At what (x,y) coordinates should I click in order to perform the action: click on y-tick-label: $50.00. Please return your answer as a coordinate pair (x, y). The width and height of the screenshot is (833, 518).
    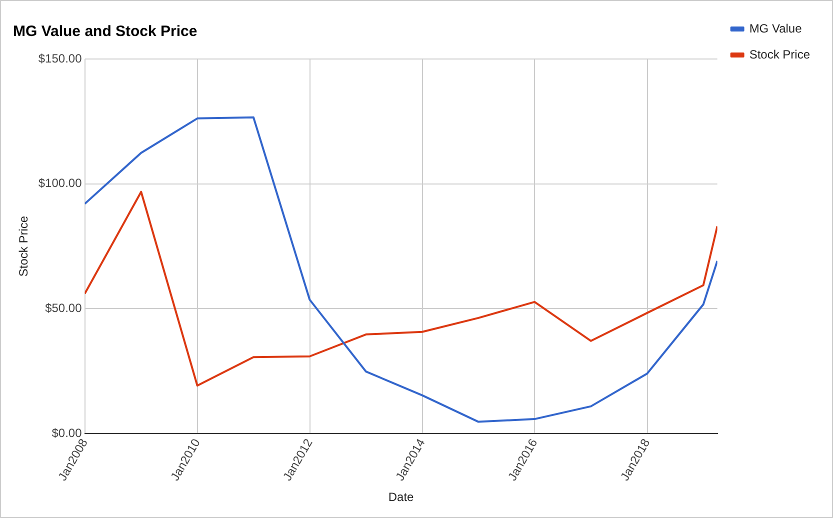
    Looking at the image, I should click on (63, 307).